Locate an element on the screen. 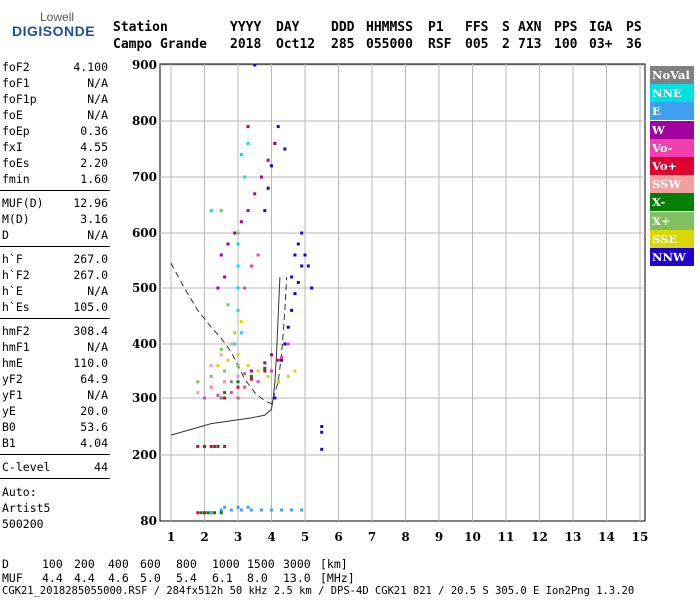  param-name: h`F2 is located at coordinates (16, 275).